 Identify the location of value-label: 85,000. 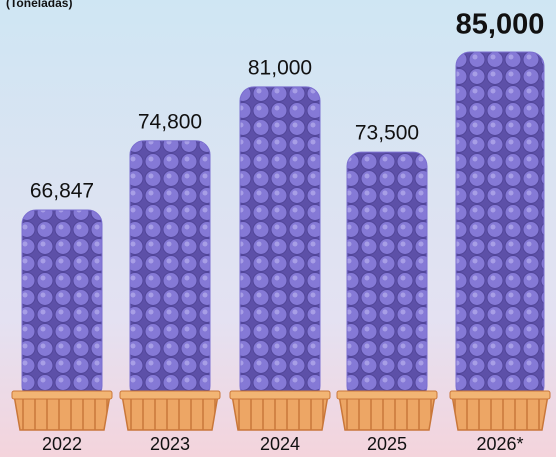
(500, 25).